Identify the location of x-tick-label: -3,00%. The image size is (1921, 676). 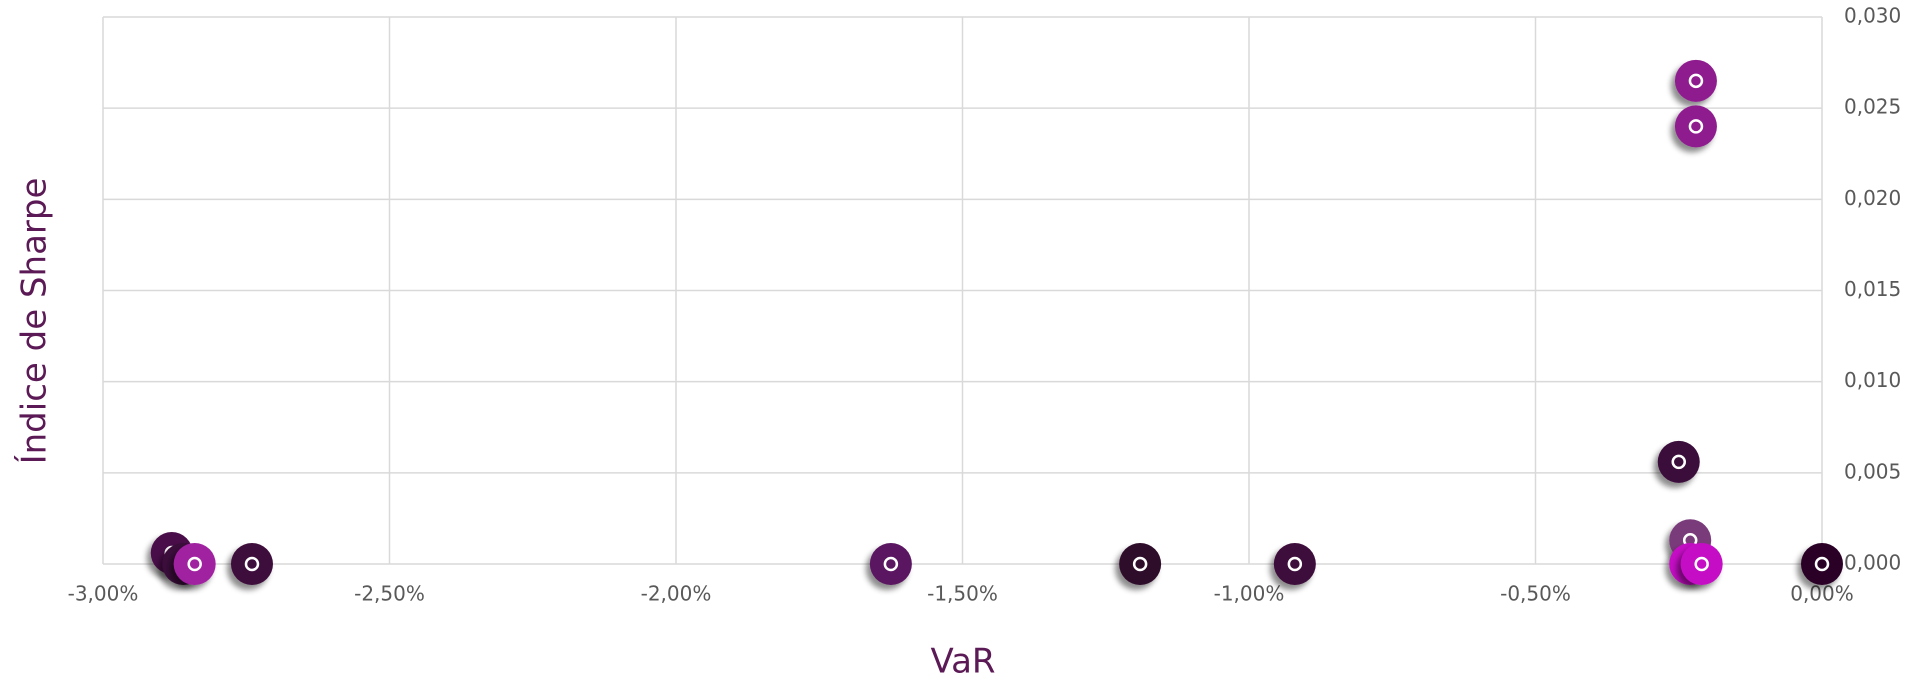
(103, 594).